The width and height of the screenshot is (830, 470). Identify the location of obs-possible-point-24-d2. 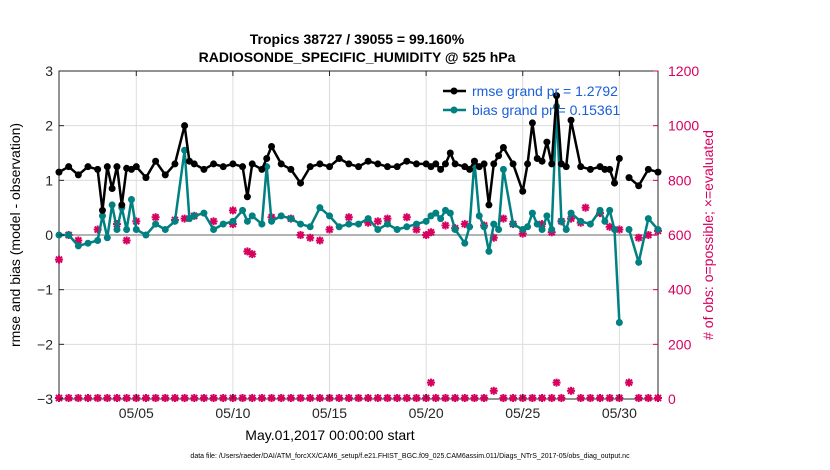
(291, 398).